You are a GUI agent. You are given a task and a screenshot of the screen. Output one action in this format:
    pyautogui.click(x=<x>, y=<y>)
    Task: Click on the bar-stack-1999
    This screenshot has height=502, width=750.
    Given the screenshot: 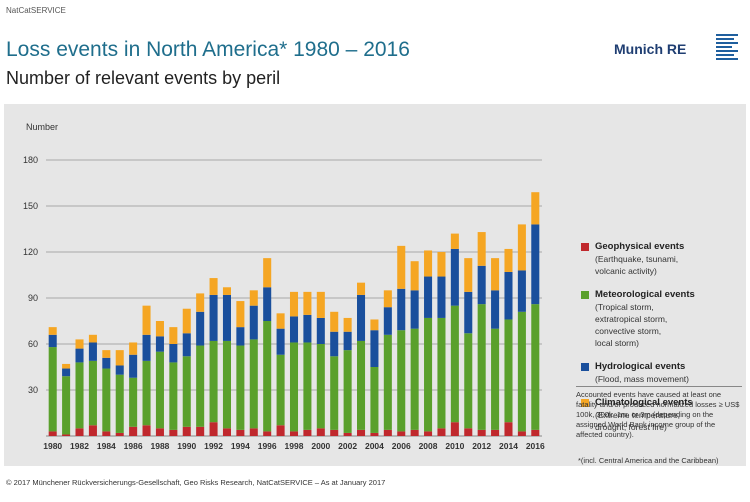 What is the action you would take?
    pyautogui.click(x=307, y=363)
    